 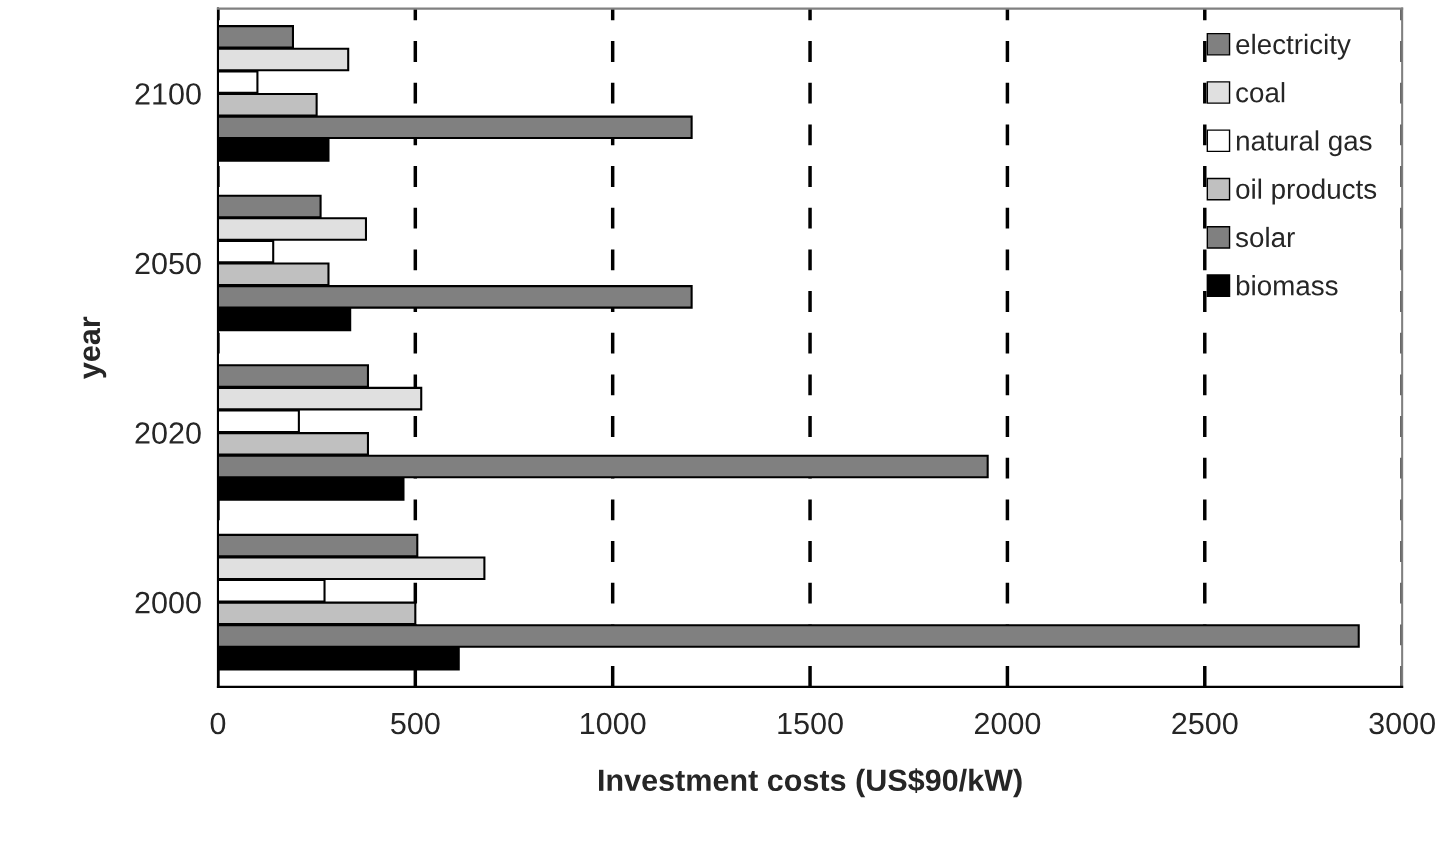 I want to click on legend-label: natural gas, so click(x=1304, y=143).